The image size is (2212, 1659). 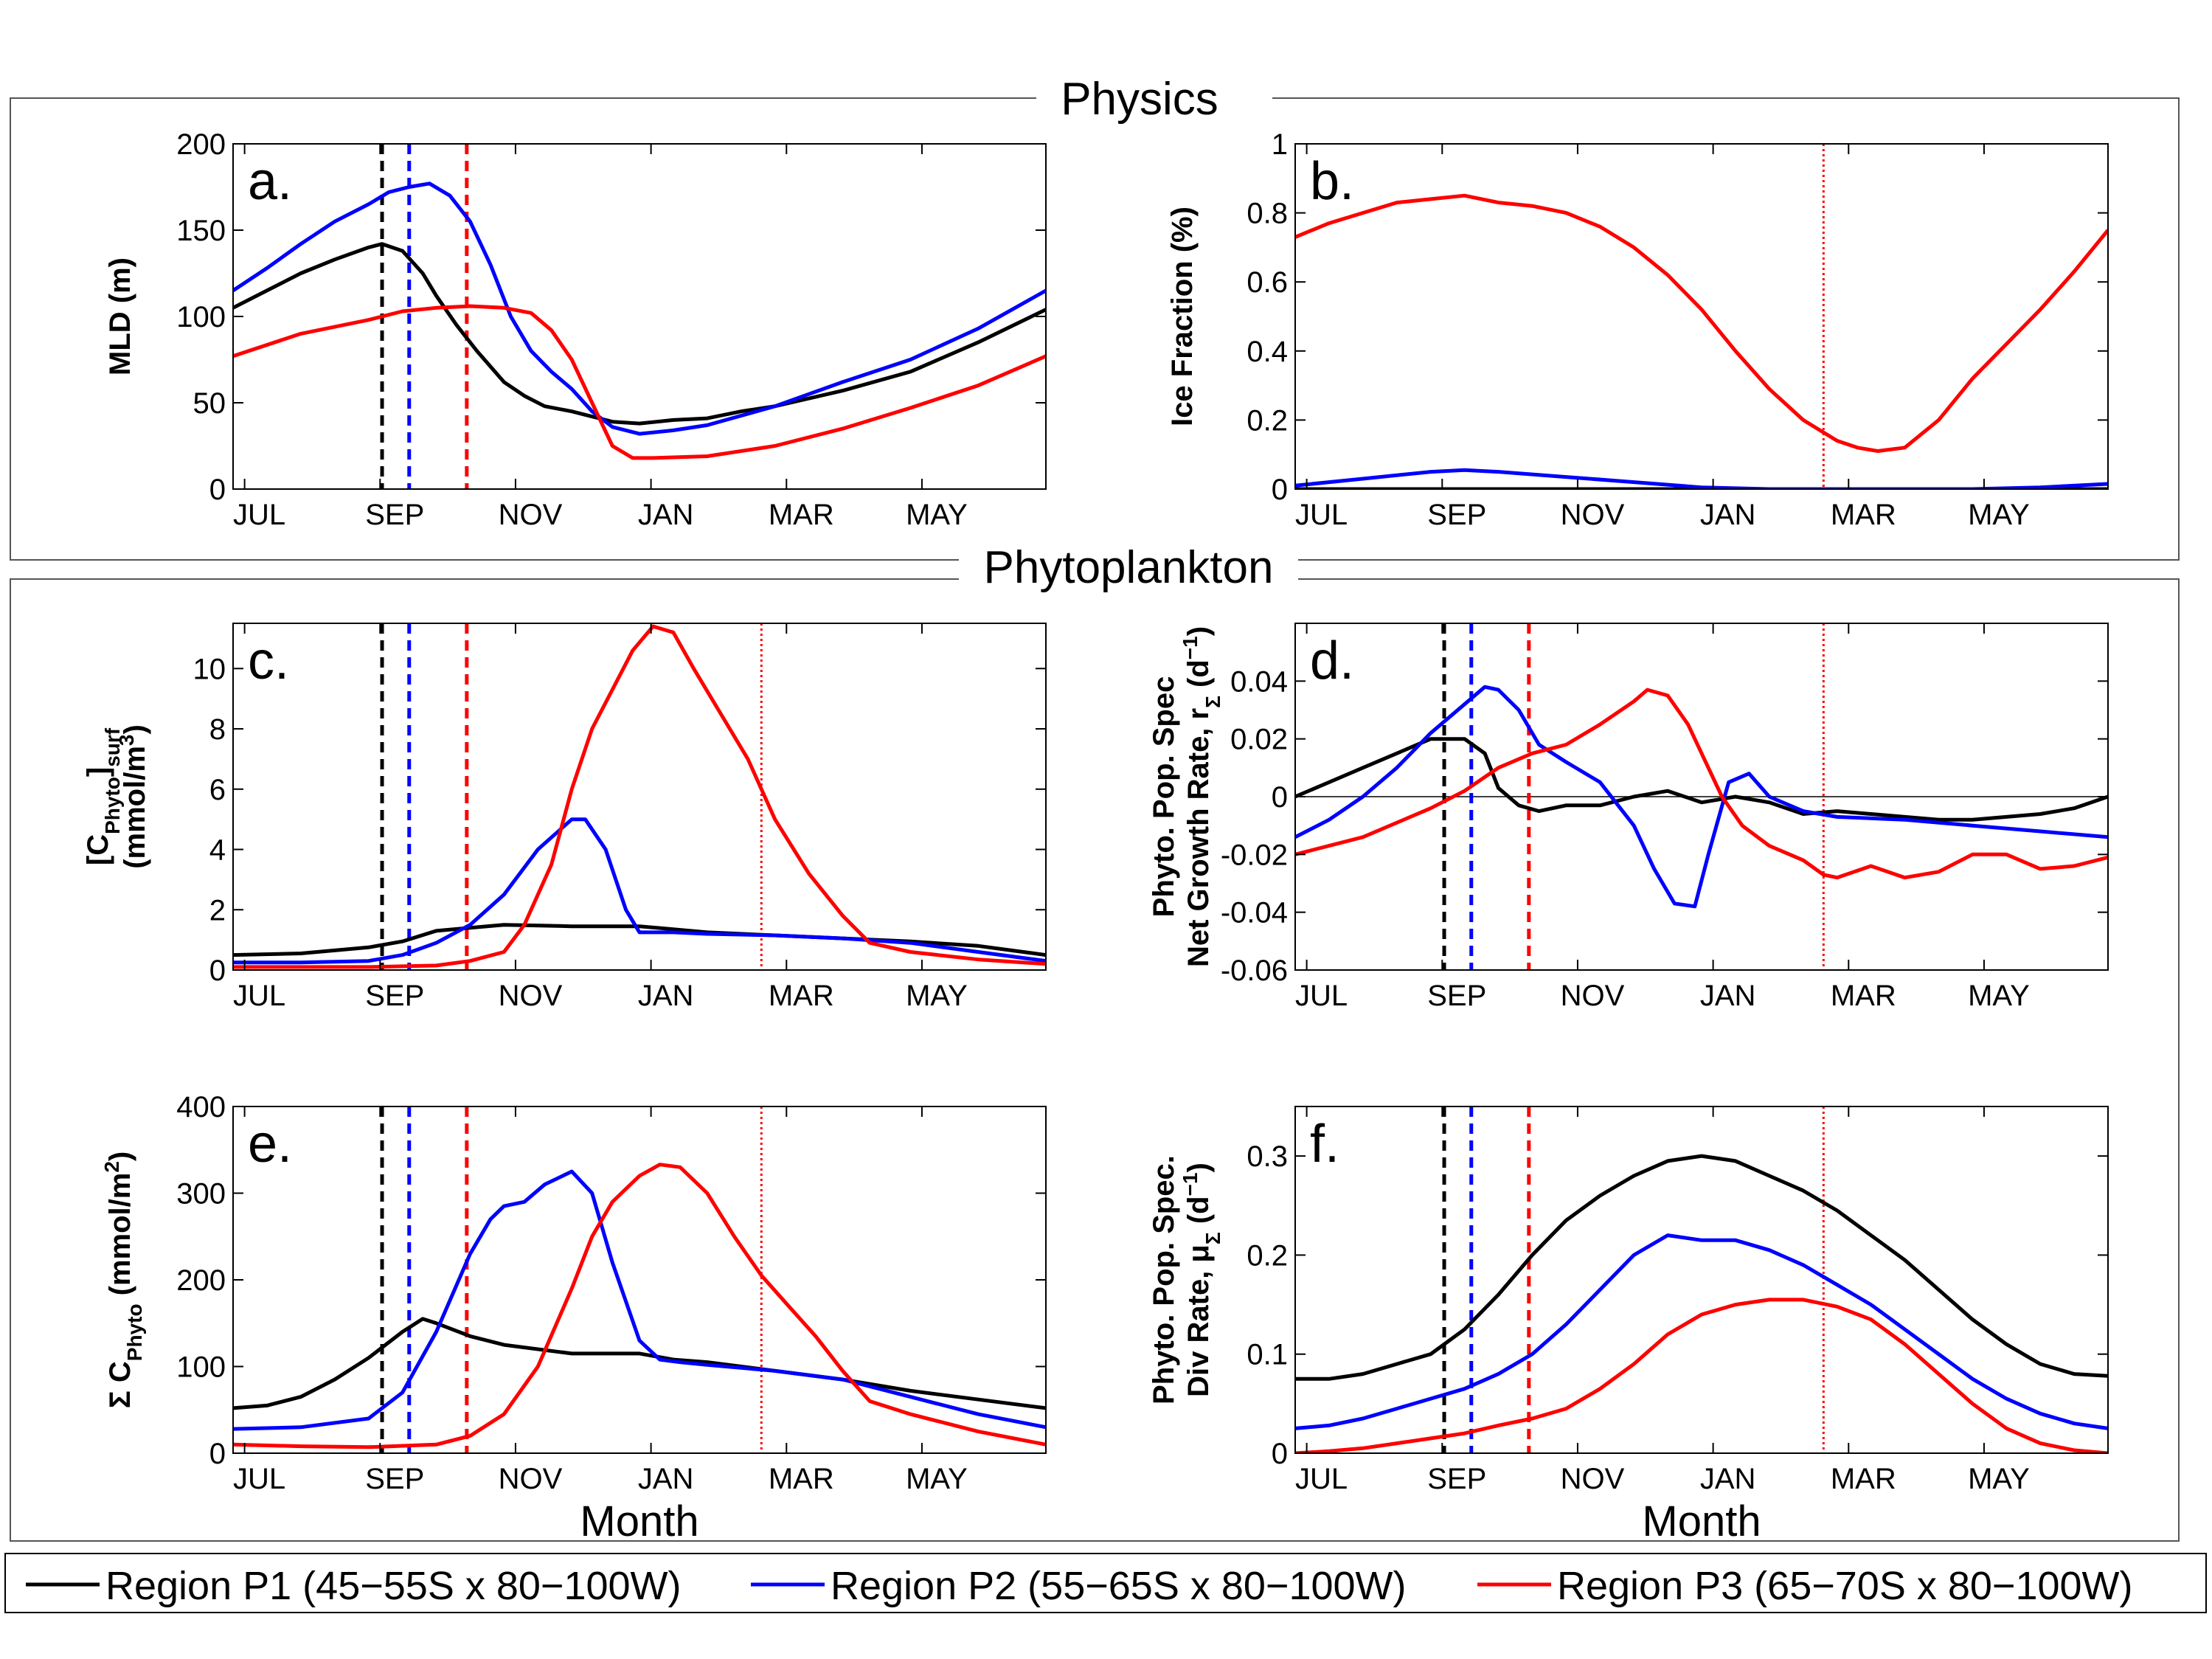 What do you see at coordinates (201, 1194) in the screenshot?
I see `y-tick-label: 300` at bounding box center [201, 1194].